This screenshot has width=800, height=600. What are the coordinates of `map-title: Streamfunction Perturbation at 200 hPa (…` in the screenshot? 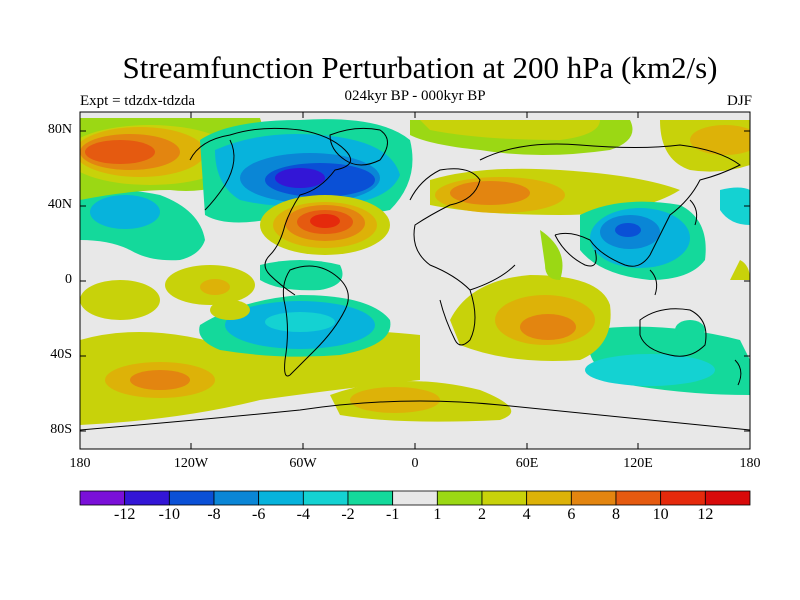 It's located at (420, 67).